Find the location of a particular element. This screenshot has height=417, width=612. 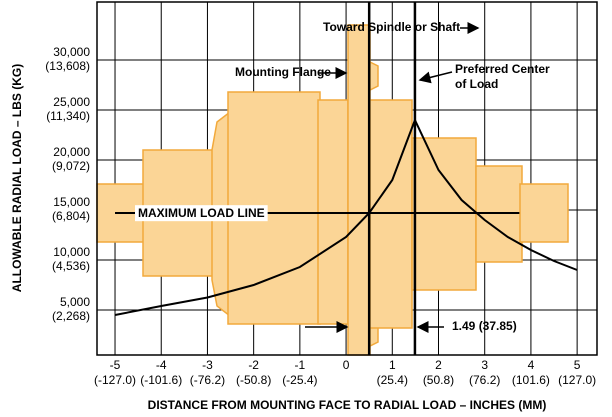

x-tick-label: 4 is located at coordinates (531, 365).